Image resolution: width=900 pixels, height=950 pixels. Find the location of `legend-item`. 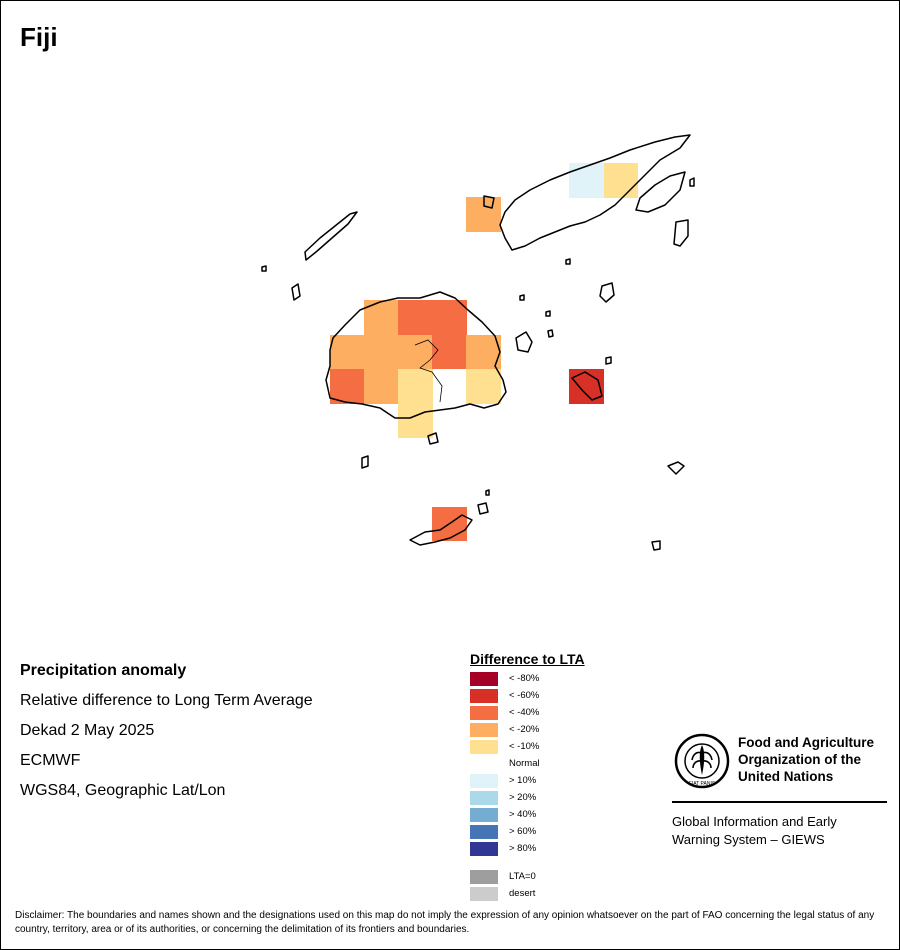

legend-item is located at coordinates (527, 863).